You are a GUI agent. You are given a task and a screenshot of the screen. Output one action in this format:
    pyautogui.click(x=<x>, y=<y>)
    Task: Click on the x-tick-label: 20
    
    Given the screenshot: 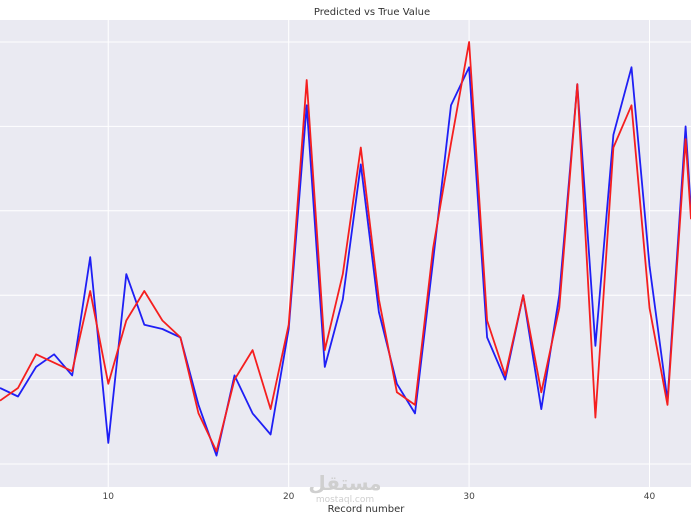 What is the action you would take?
    pyautogui.click(x=289, y=497)
    